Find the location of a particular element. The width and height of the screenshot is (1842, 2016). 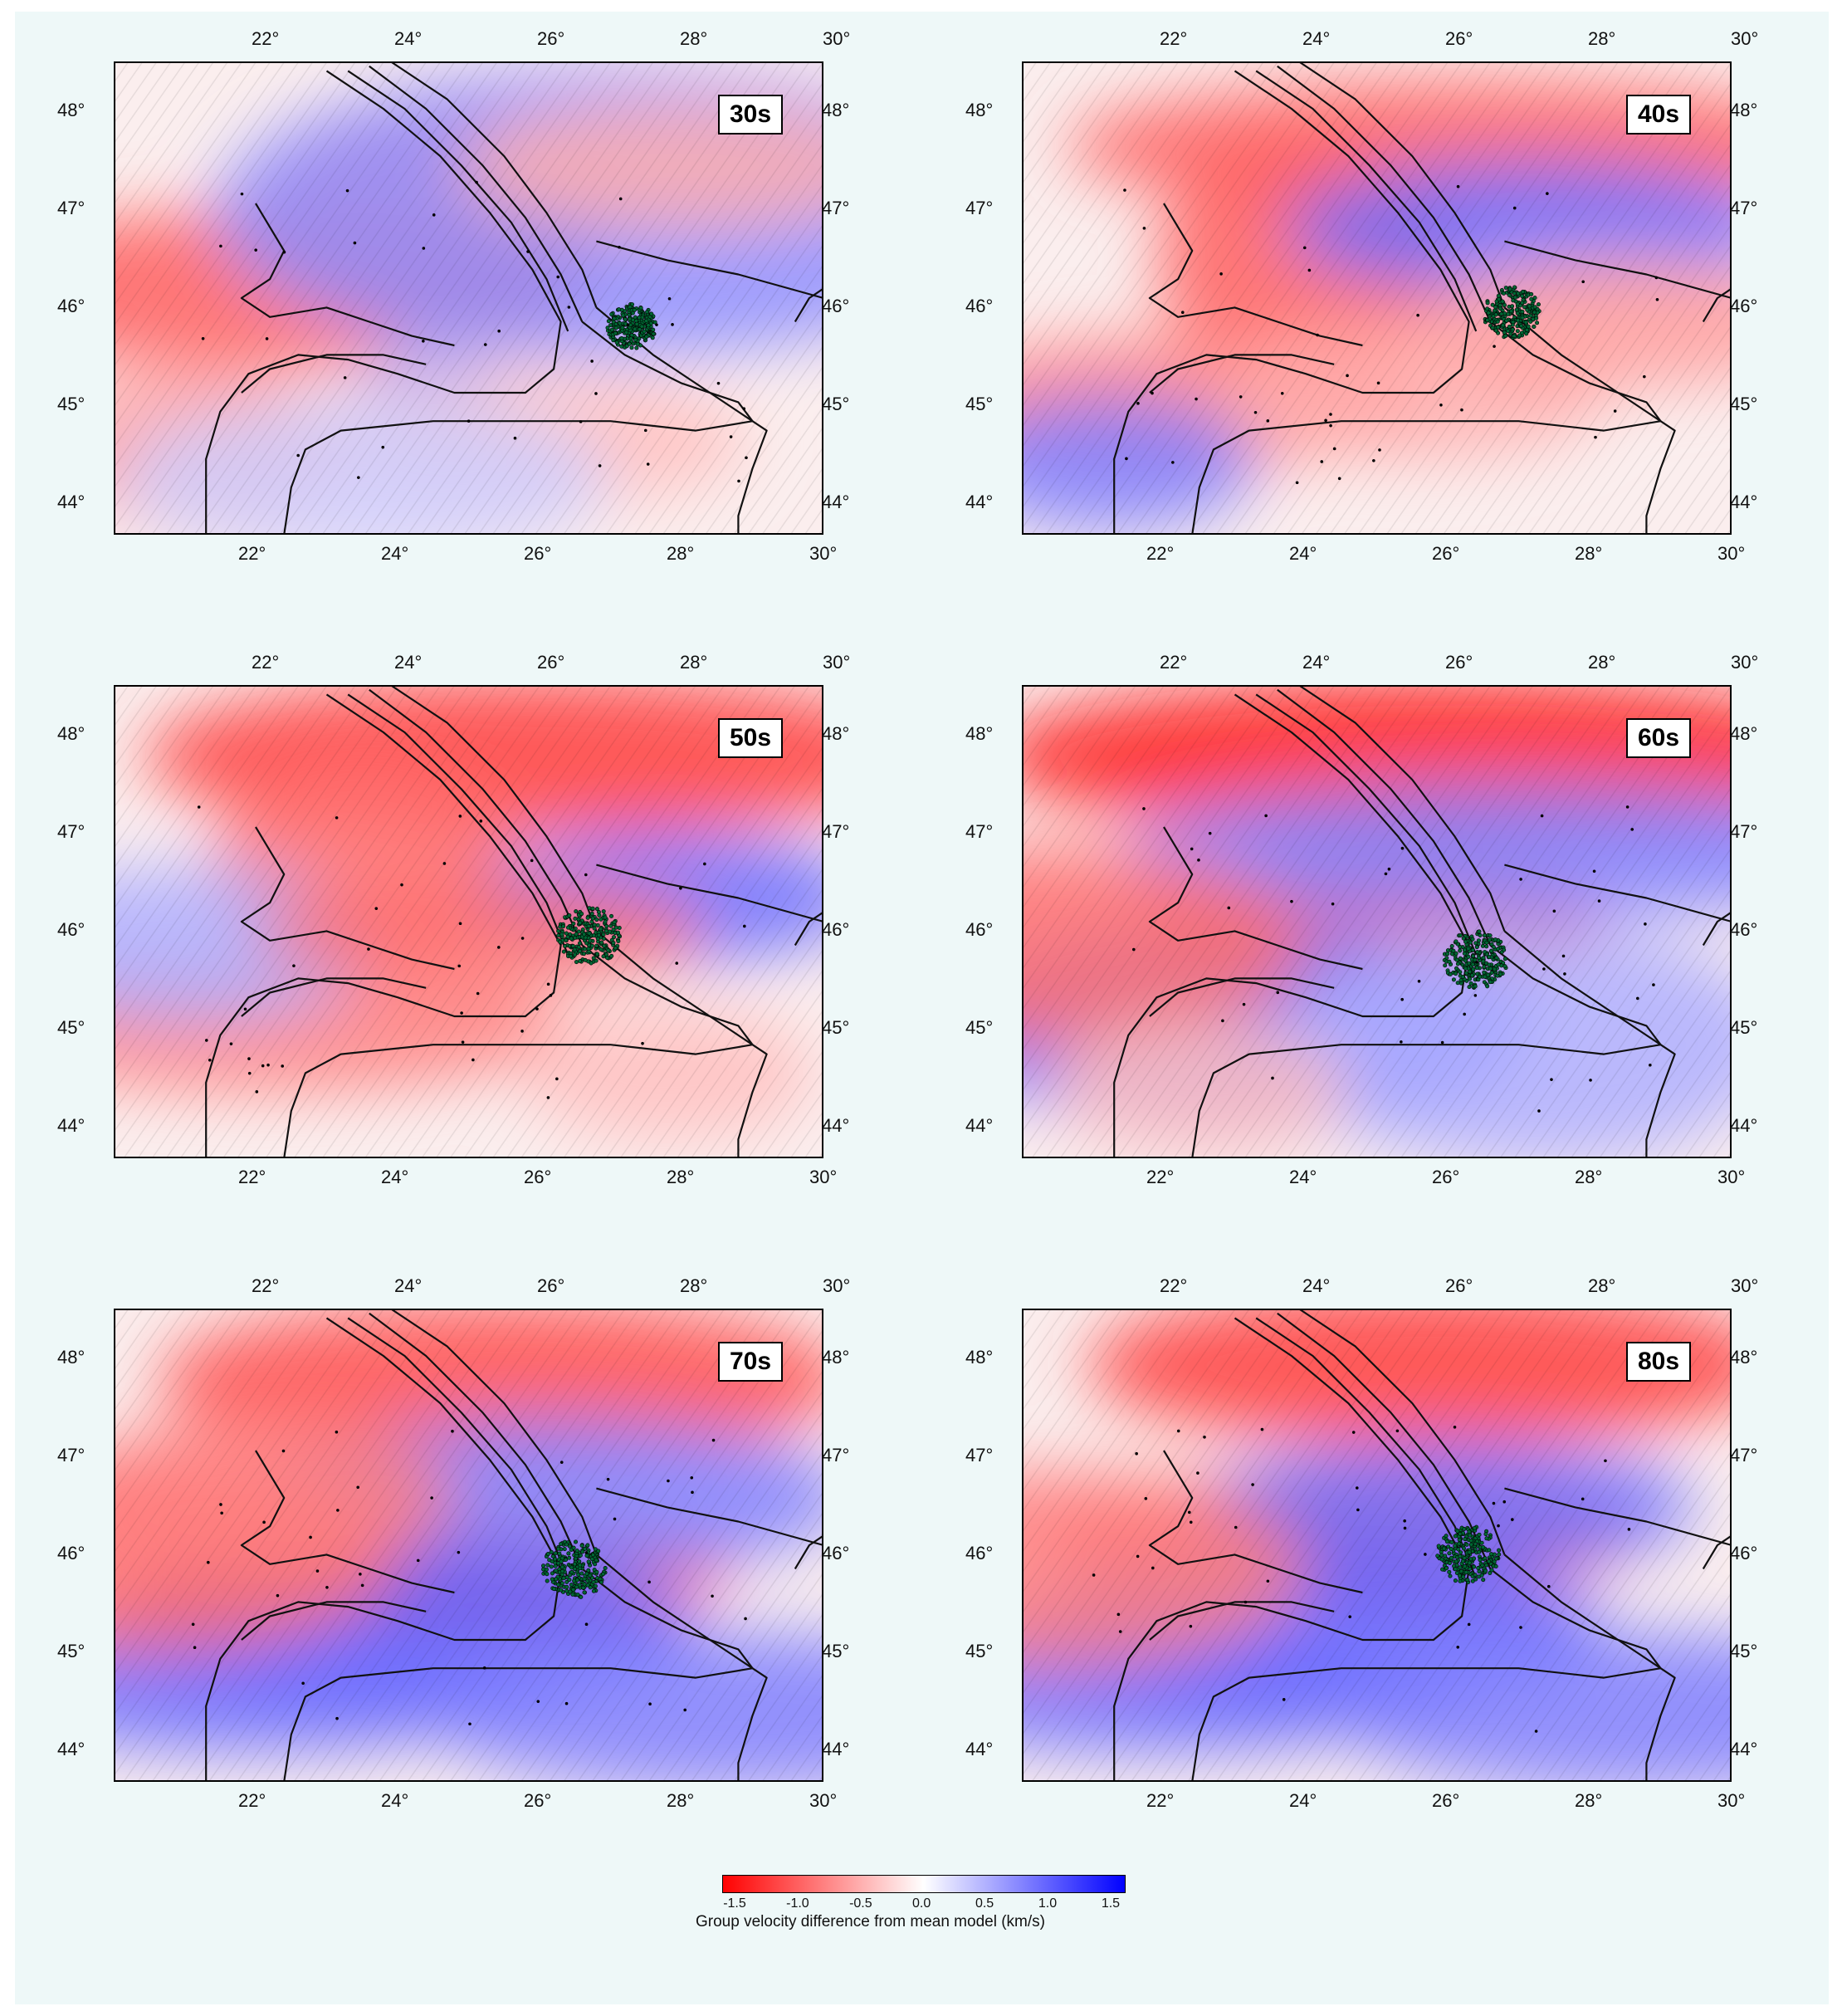

colorbar-tick: 1.0 is located at coordinates (1048, 1903).